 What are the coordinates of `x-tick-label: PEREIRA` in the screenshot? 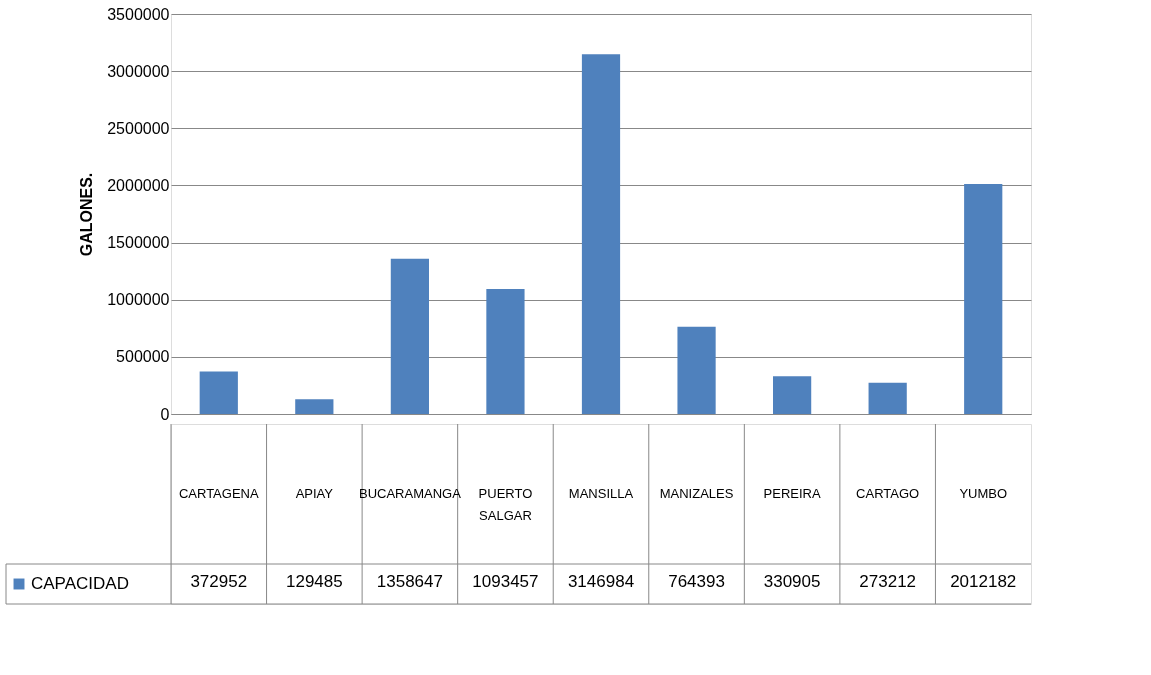 It's located at (792, 493).